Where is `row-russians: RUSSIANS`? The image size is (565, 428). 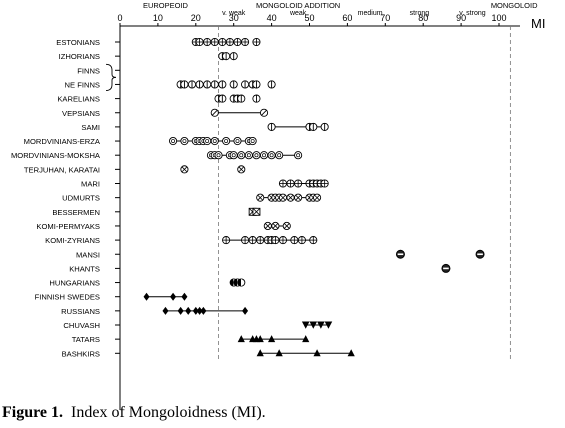 row-russians: RUSSIANS is located at coordinates (155, 311).